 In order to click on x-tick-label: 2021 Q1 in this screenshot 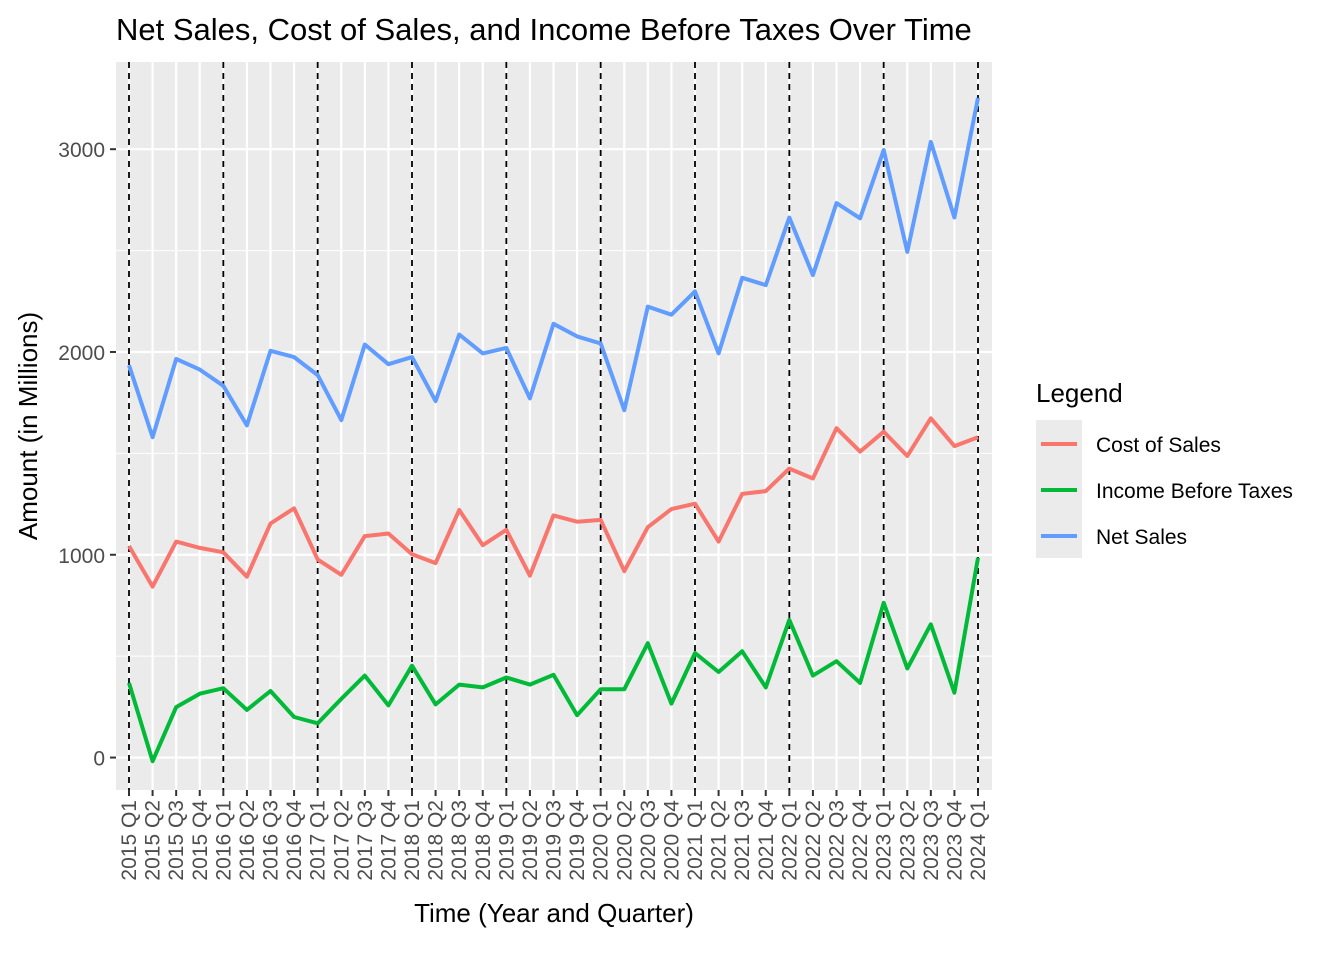, I will do `click(695, 840)`.